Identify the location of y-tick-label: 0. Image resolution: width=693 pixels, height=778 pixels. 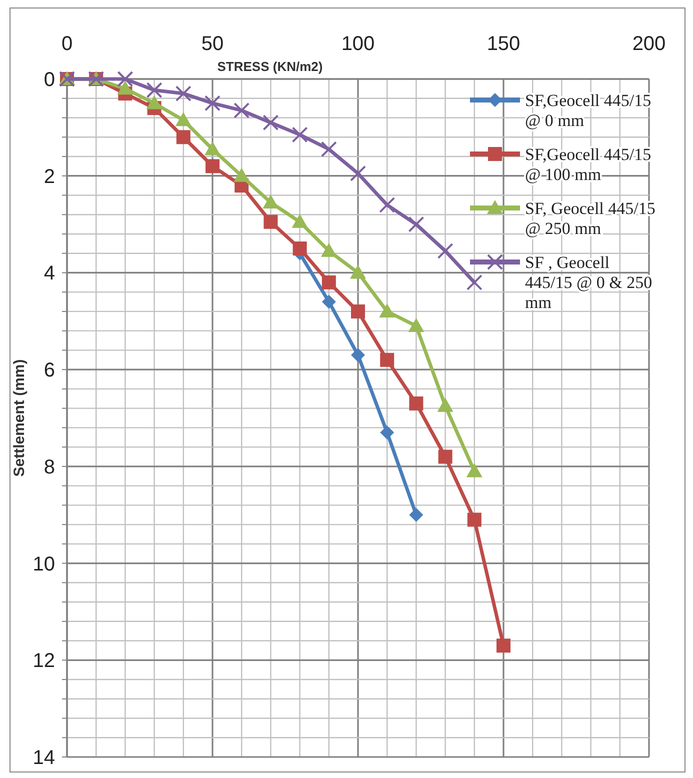
(49, 80).